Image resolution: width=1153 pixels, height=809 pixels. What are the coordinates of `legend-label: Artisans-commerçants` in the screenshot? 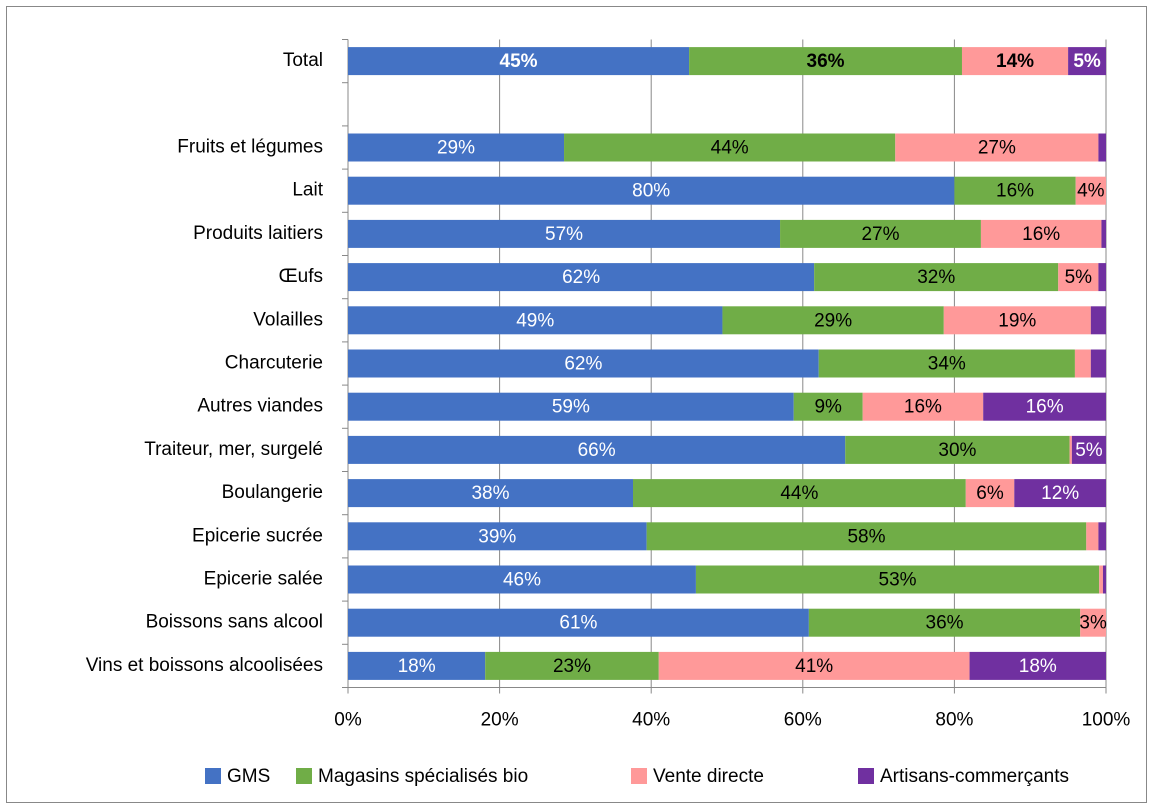 It's located at (974, 776).